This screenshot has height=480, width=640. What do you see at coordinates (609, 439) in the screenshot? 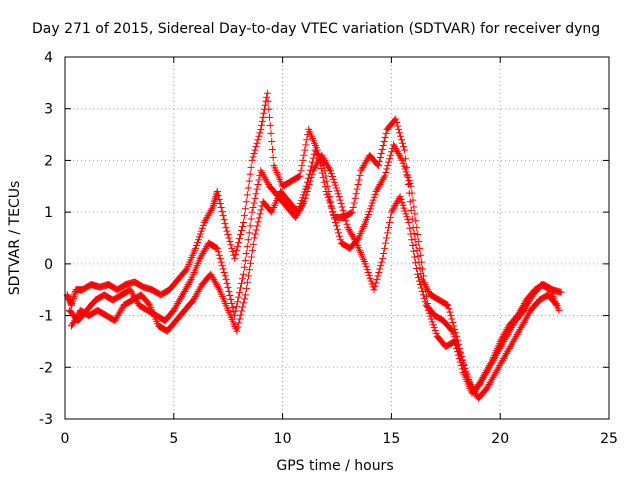
I see `x-tick-label: 25` at bounding box center [609, 439].